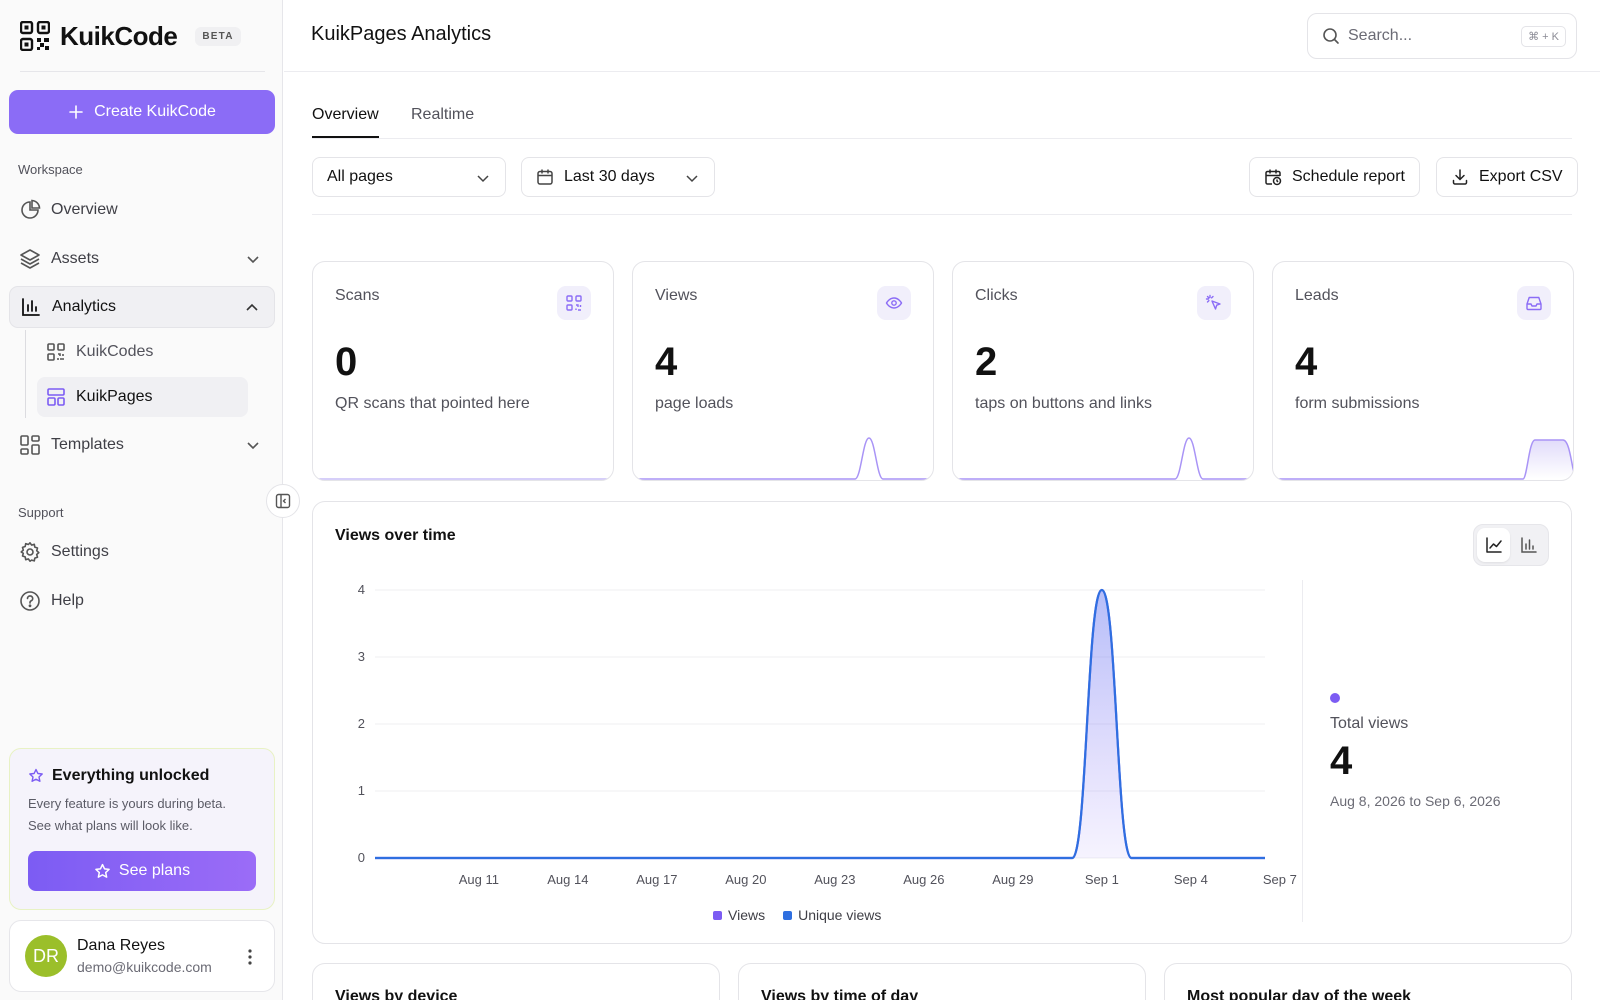 The image size is (1600, 1000). Describe the element at coordinates (432, 403) in the screenshot. I see `stat-description: QR scans that pointed here` at that location.